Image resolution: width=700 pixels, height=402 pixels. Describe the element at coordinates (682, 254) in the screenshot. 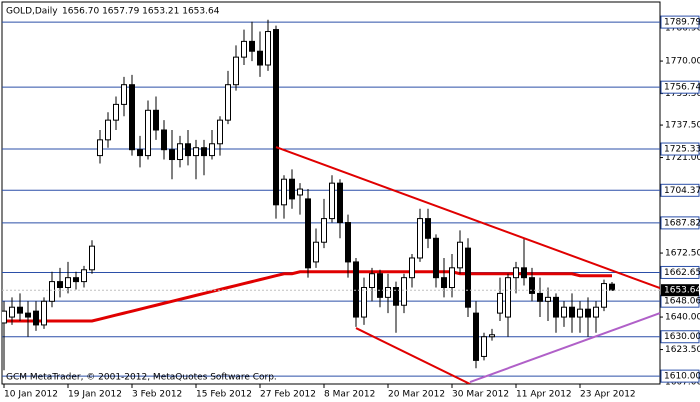

I see `y-tick-label: 1672.50` at that location.